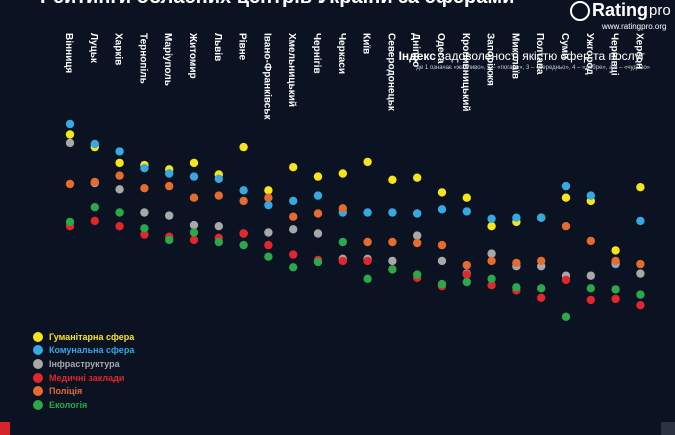  Describe the element at coordinates (142, 58) in the screenshot. I see `city-label: Тернопіль` at that location.